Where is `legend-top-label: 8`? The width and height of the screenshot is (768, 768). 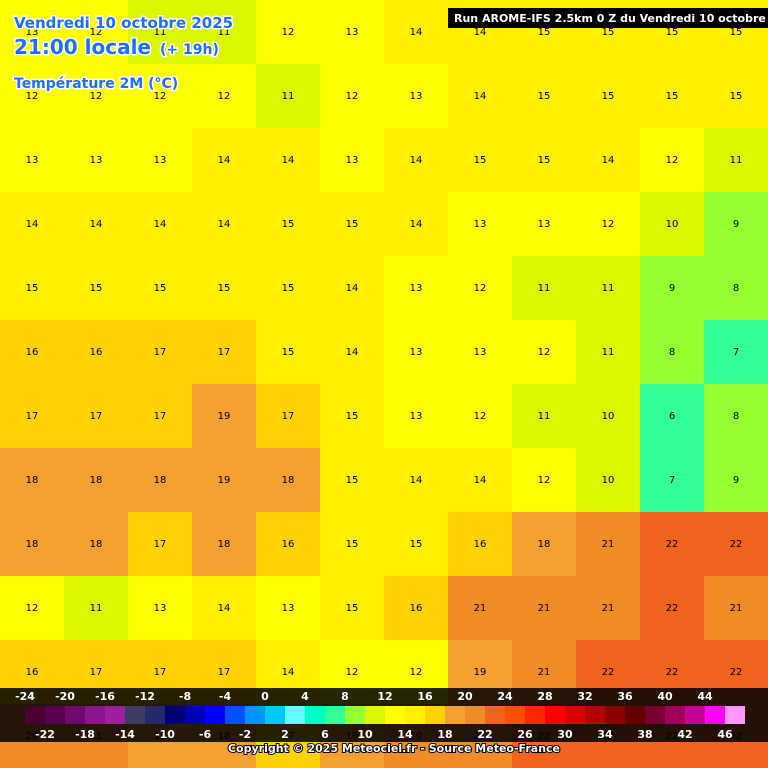
legend-top-label: 8 is located at coordinates (345, 696).